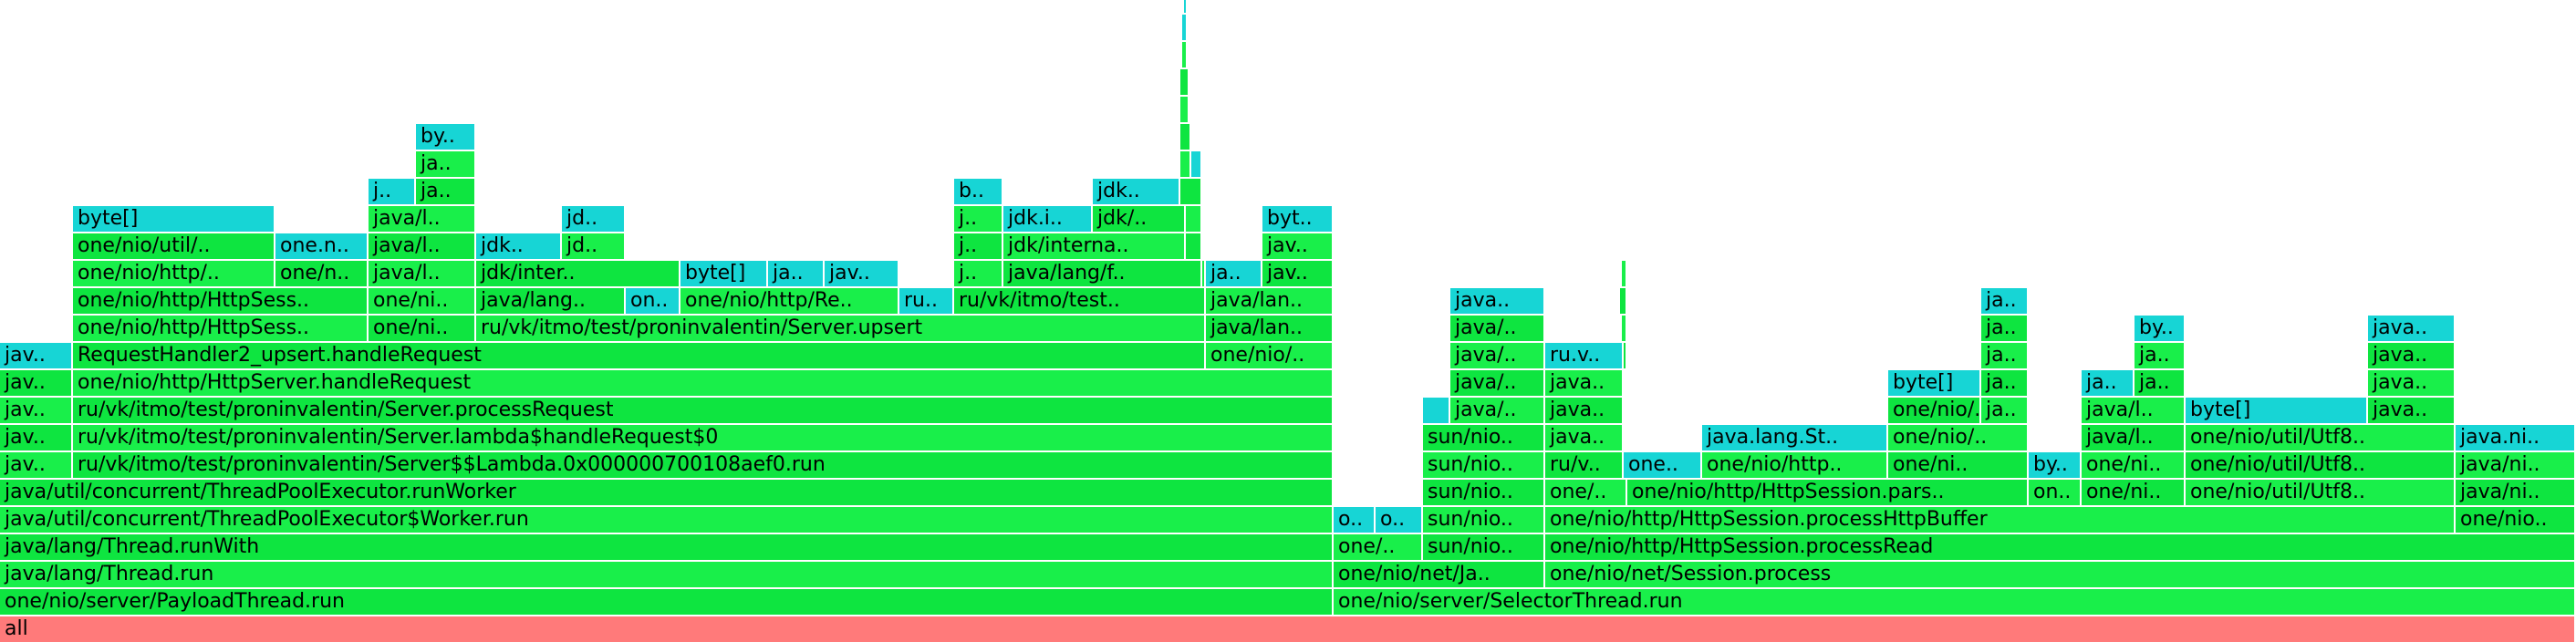 This screenshot has width=2576, height=642. What do you see at coordinates (322, 247) in the screenshot?
I see `flame-frame: one.n..` at bounding box center [322, 247].